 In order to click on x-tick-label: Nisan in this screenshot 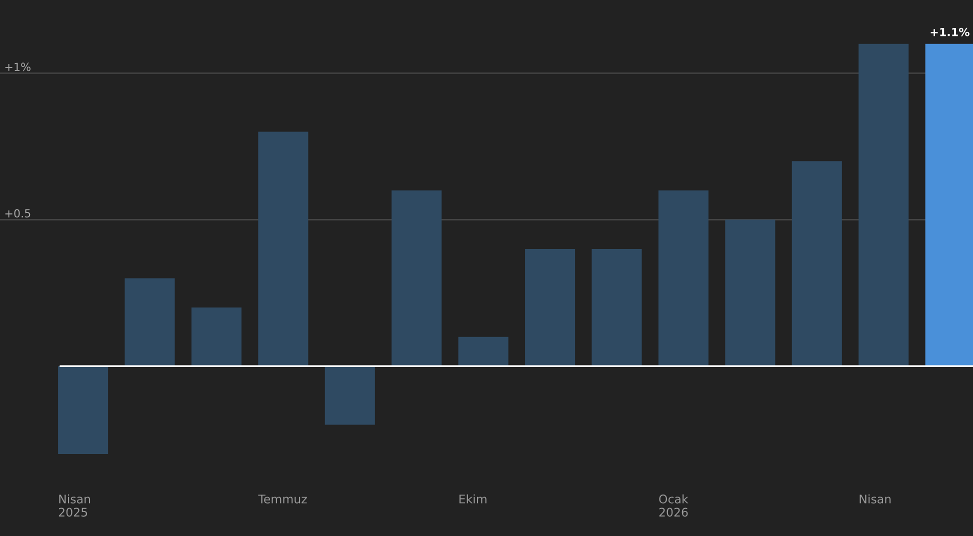, I will do `click(875, 499)`.